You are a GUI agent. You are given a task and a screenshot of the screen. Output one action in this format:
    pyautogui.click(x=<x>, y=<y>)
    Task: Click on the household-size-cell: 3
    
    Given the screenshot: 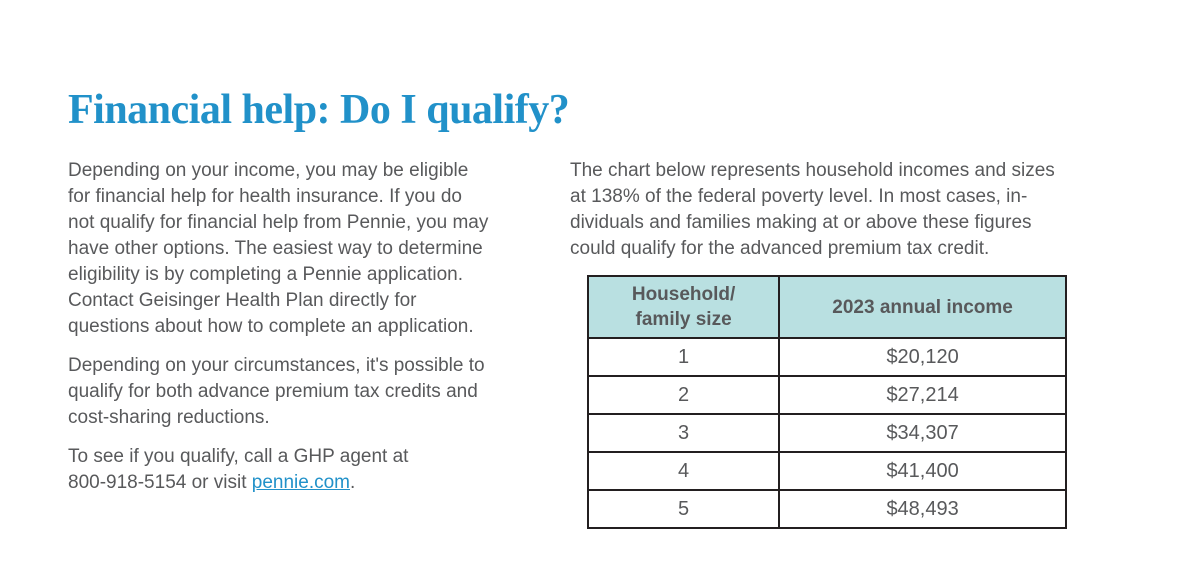 What is the action you would take?
    pyautogui.click(x=683, y=433)
    